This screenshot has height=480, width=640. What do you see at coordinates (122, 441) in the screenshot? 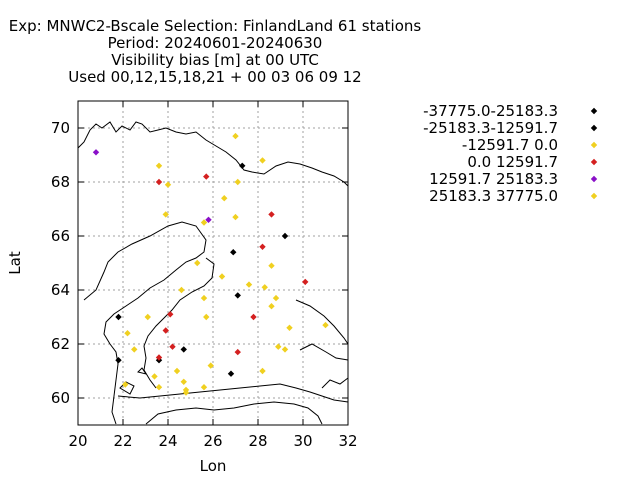
I see `x-tick-label: 22` at bounding box center [122, 441].